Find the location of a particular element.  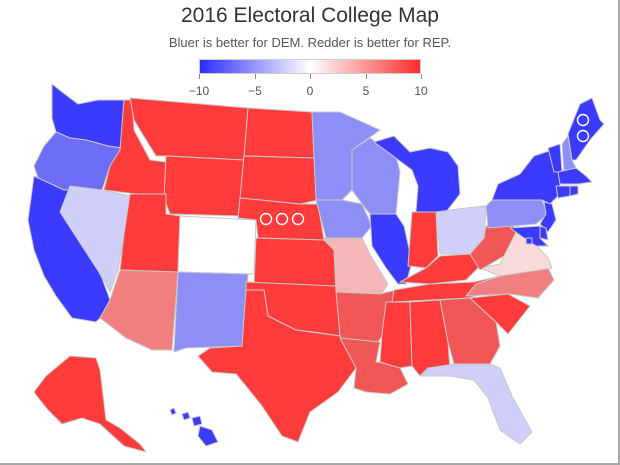

state-nh is located at coordinates (569, 154).